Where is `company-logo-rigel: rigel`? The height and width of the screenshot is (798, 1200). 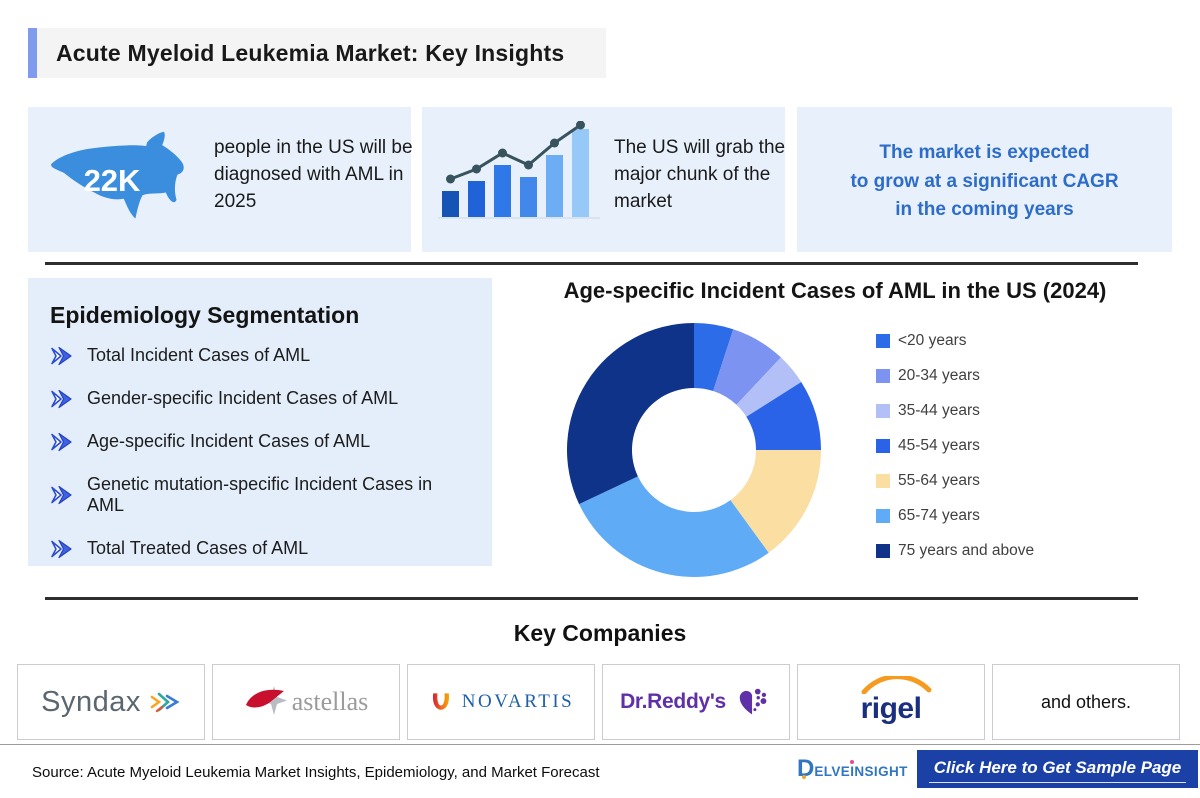 company-logo-rigel: rigel is located at coordinates (891, 702).